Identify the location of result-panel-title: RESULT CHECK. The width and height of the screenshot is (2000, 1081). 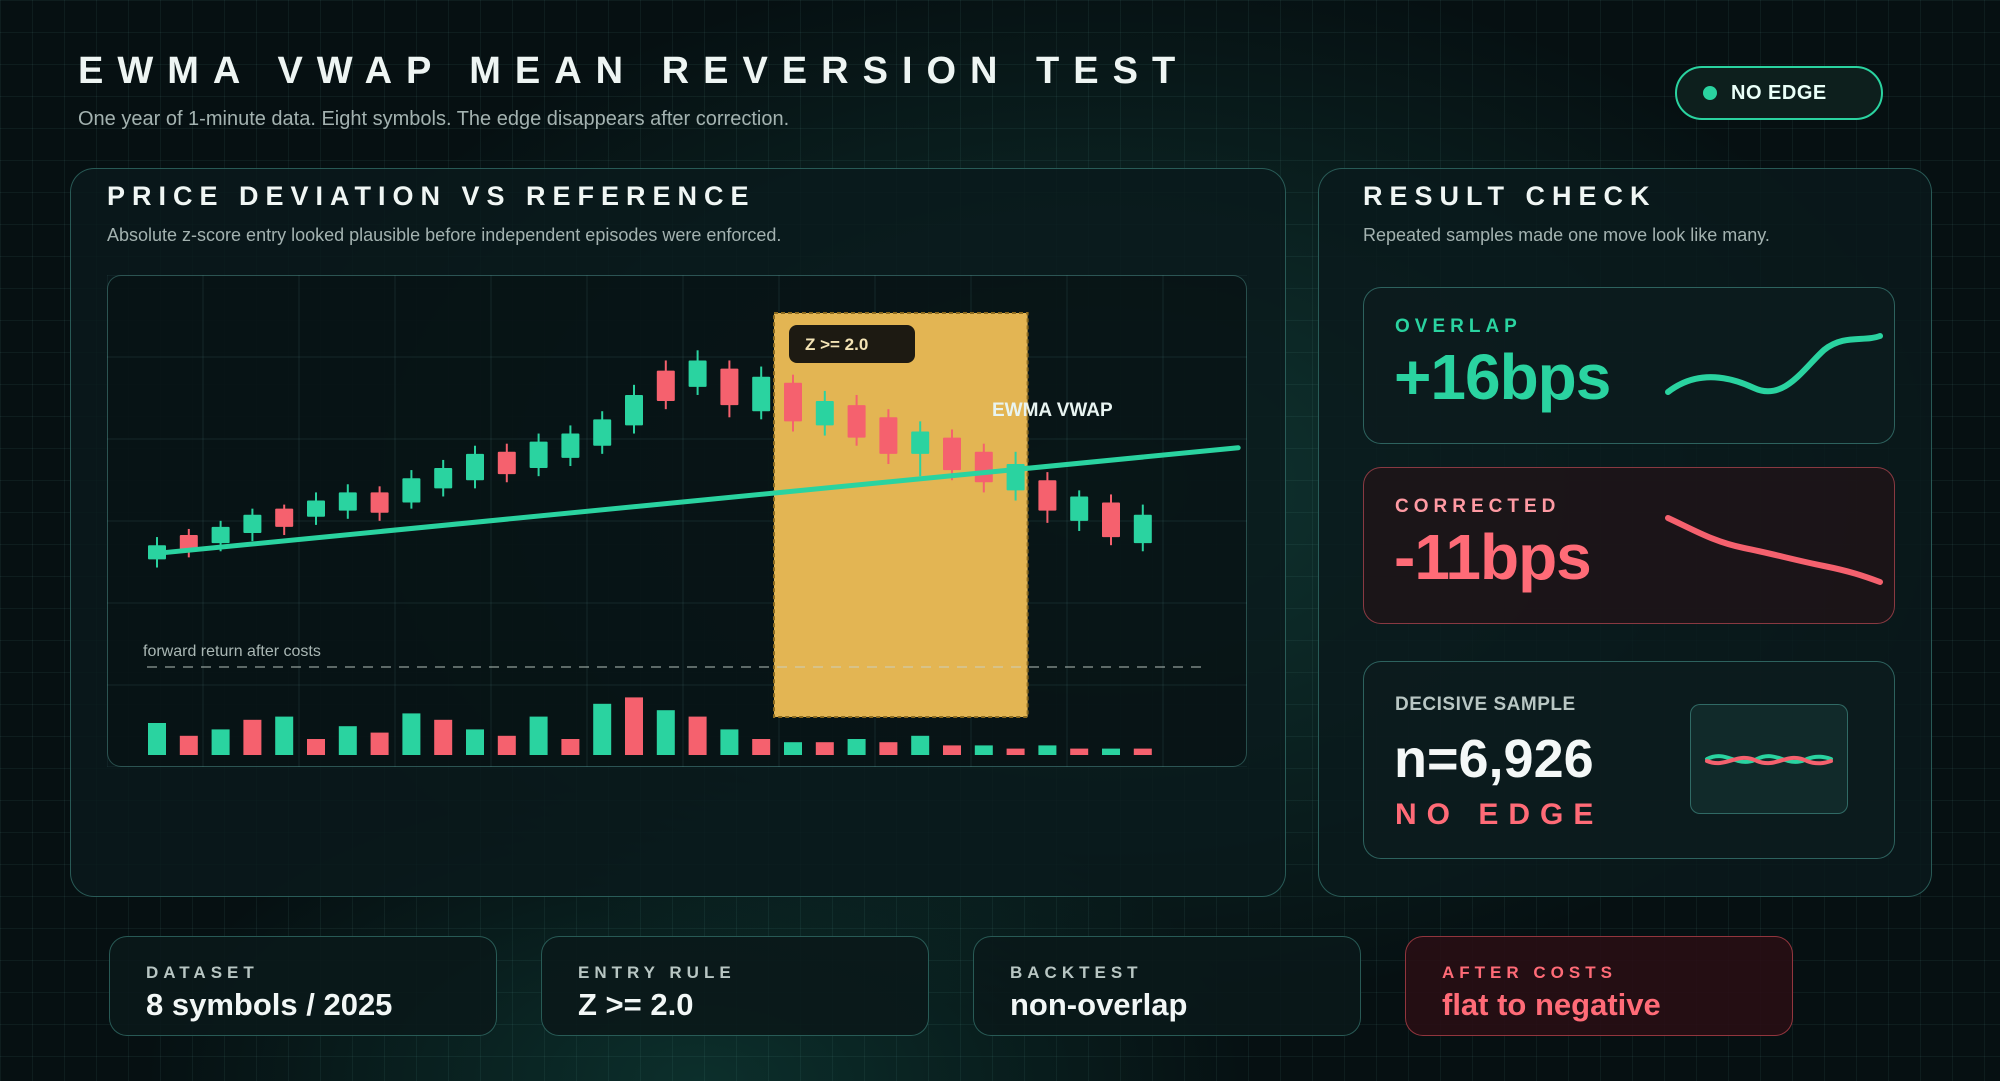
(1510, 196).